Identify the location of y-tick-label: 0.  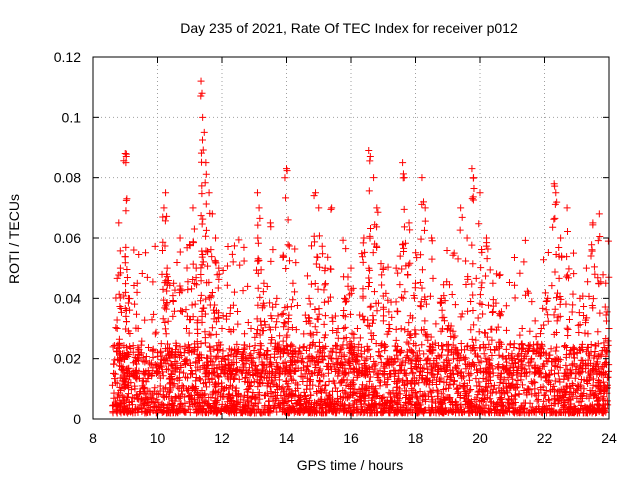
(77, 419).